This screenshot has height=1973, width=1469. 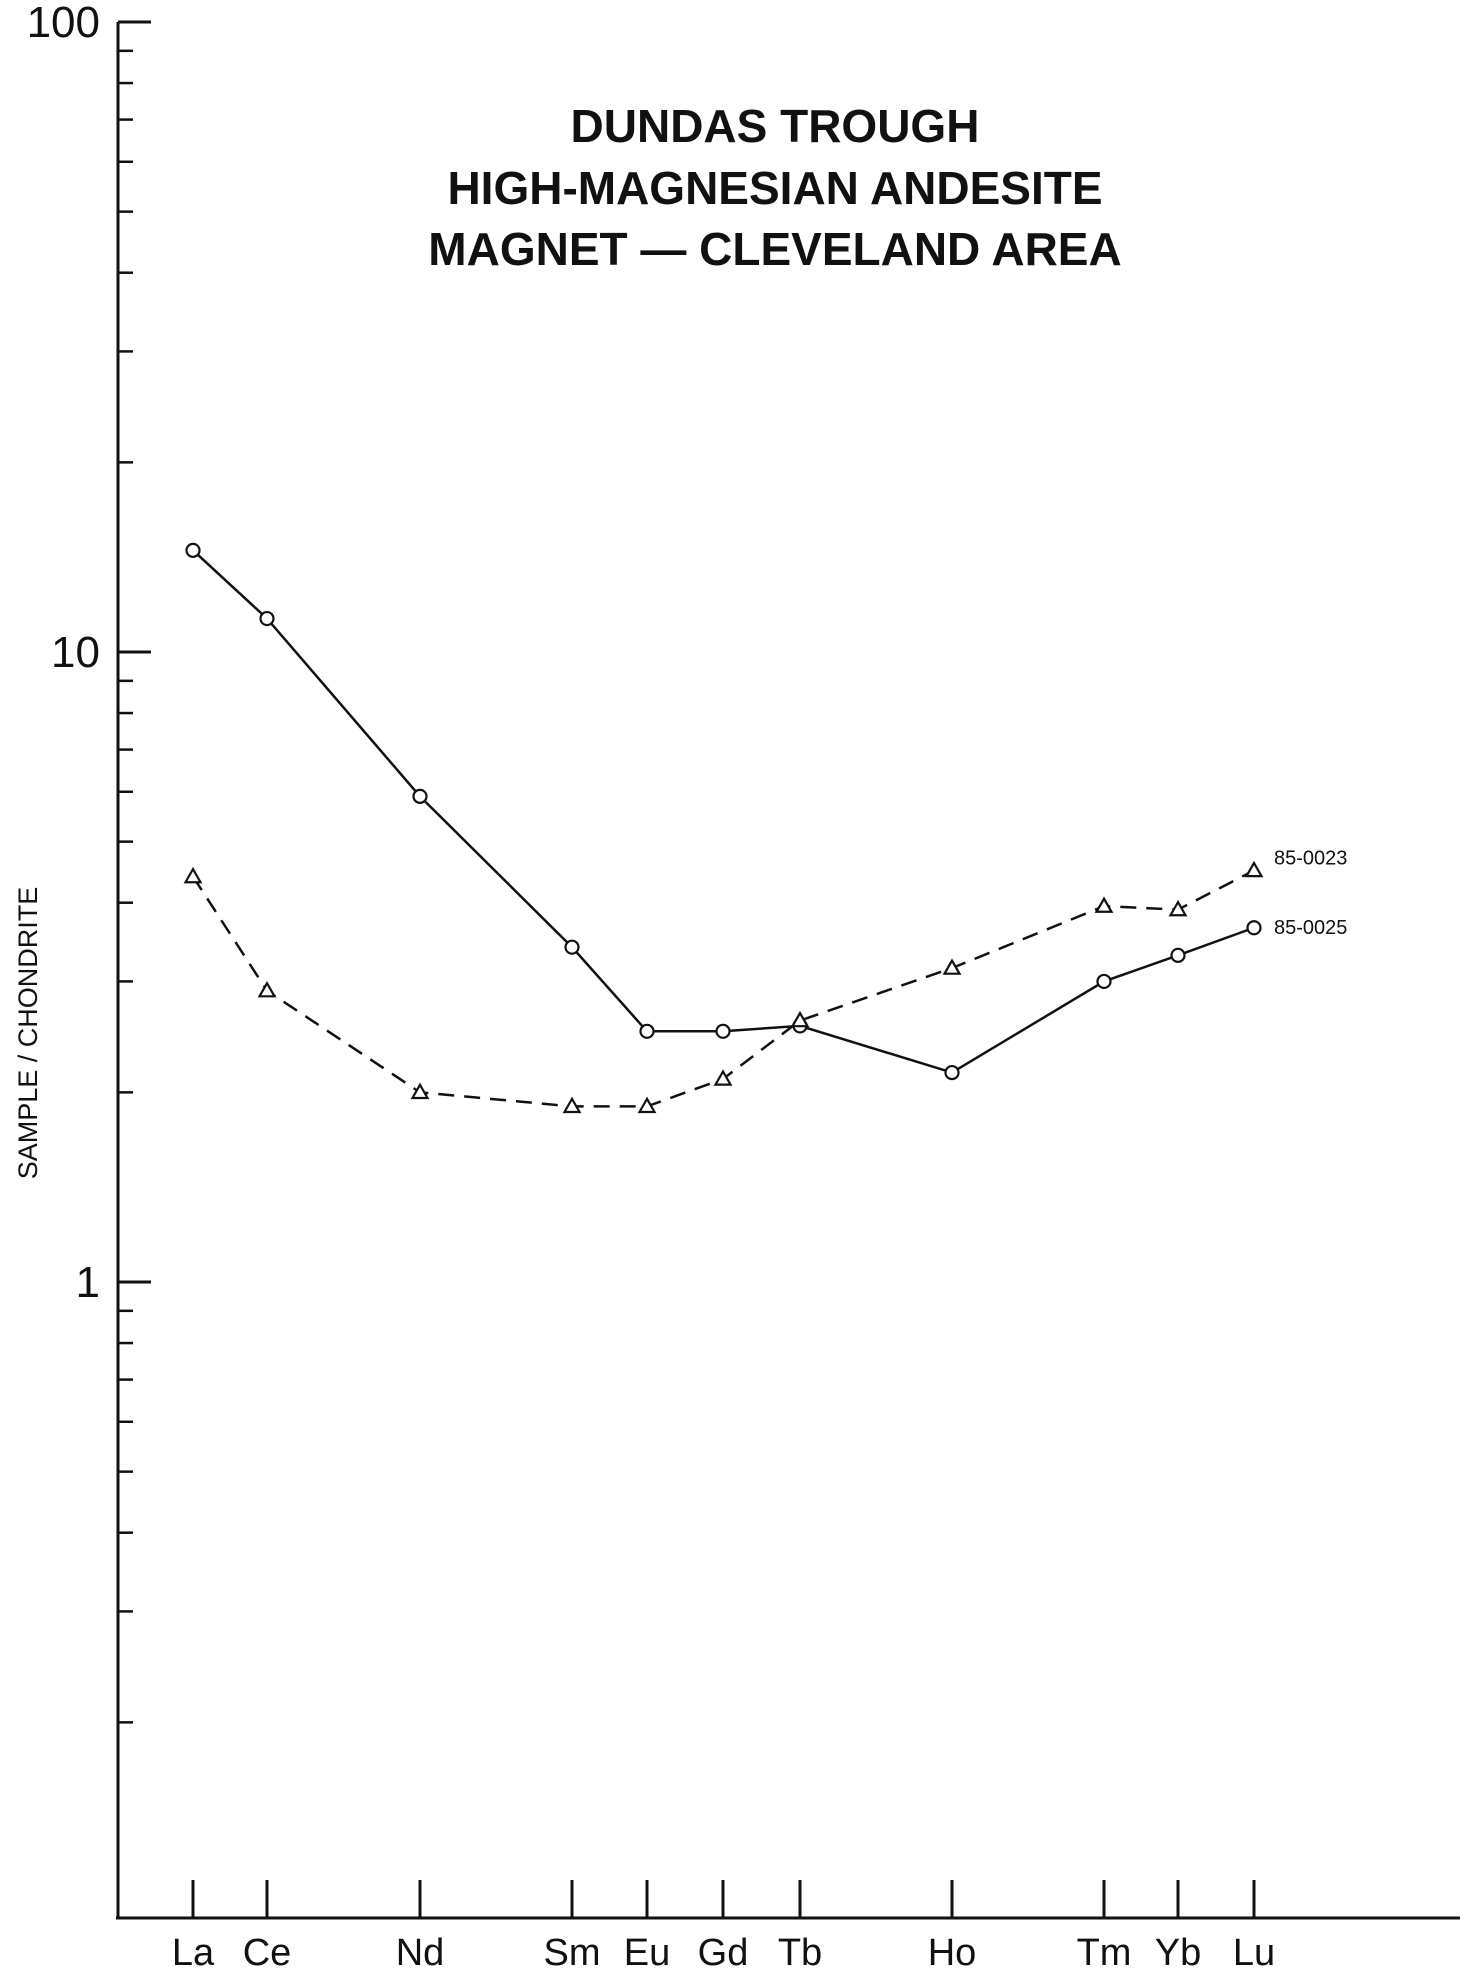 I want to click on x-tick-label-ho: Ho, so click(x=952, y=1952).